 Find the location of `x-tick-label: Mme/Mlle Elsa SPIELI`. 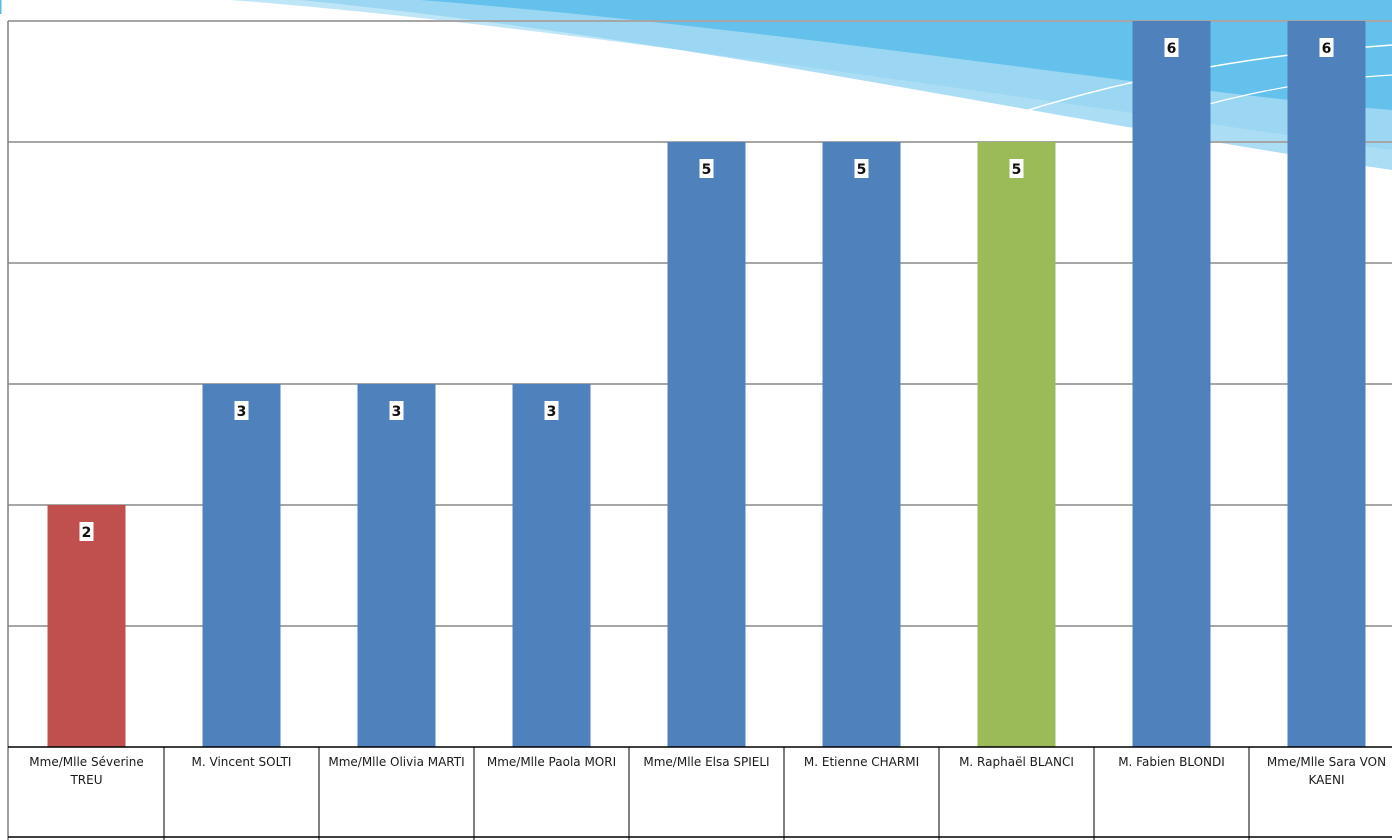

x-tick-label: Mme/Mlle Elsa SPIELI is located at coordinates (706, 762).